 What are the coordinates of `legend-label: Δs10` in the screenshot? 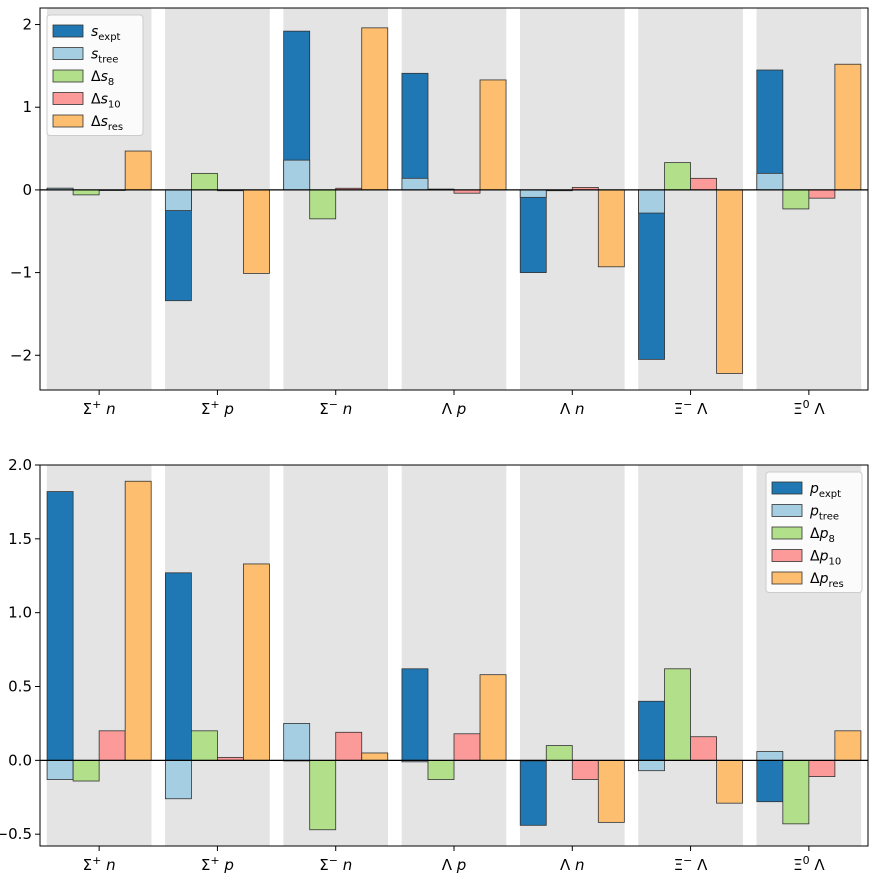 It's located at (106, 101).